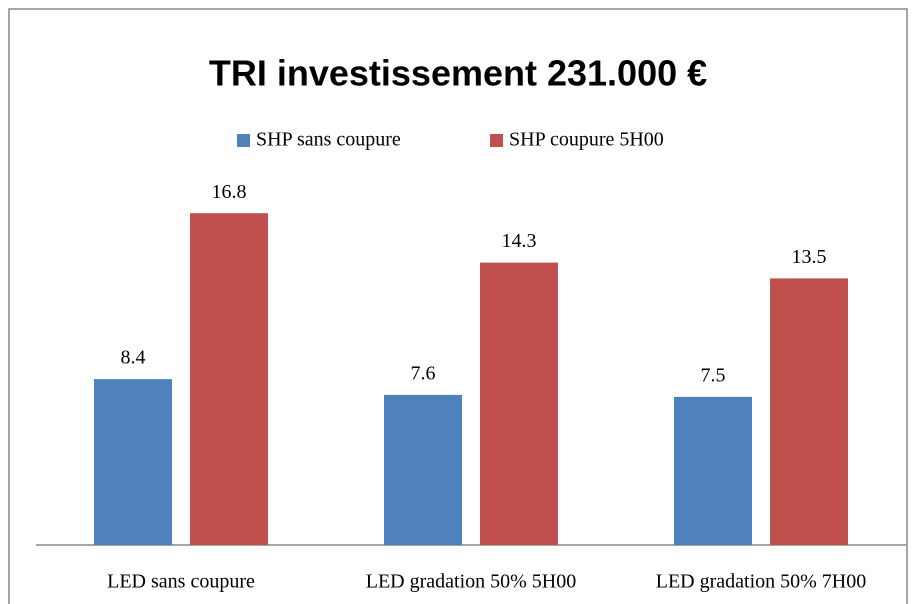 The height and width of the screenshot is (604, 917). What do you see at coordinates (586, 140) in the screenshot?
I see `legend-label: SHP coupure 5H00` at bounding box center [586, 140].